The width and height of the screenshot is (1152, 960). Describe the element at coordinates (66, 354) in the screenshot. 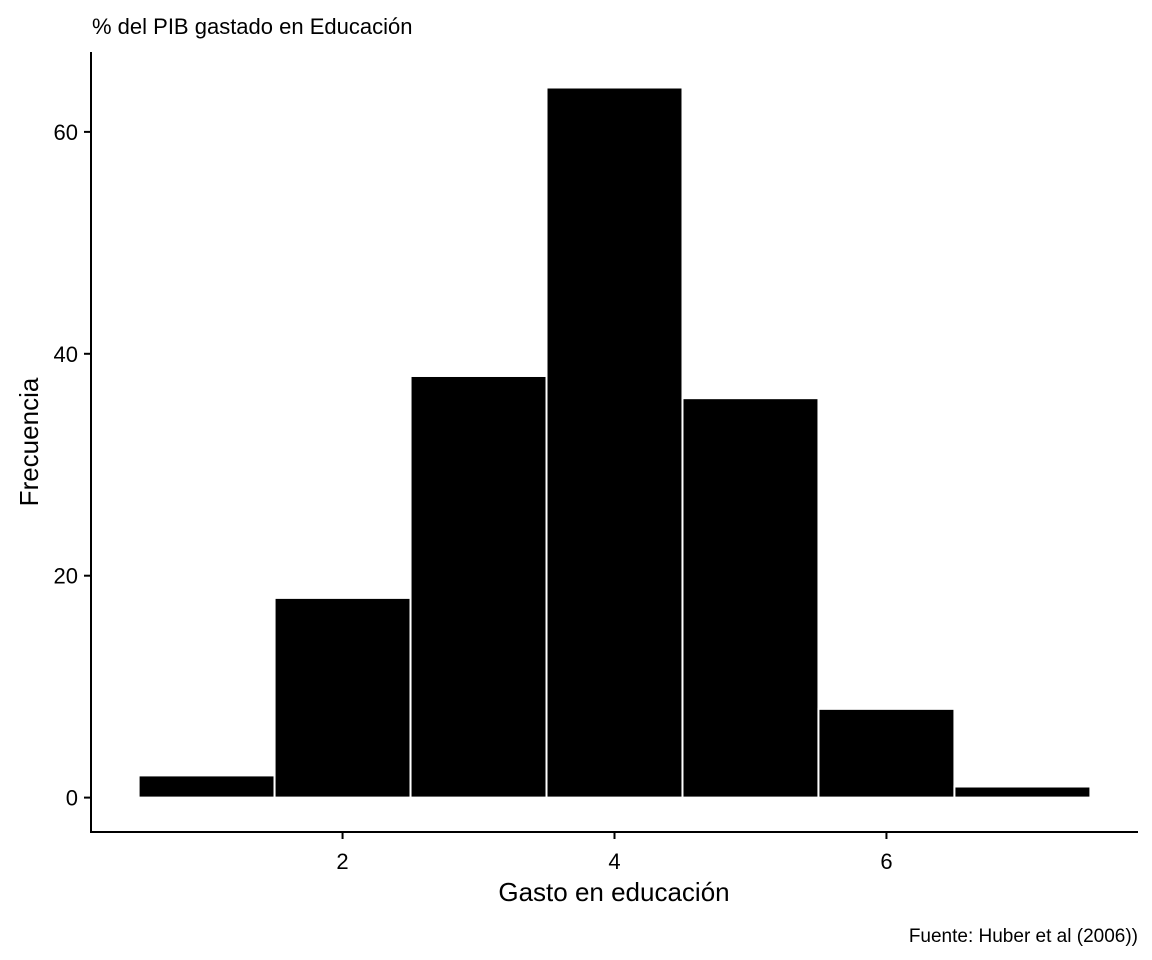

I see `y-tick-label-2: 40` at that location.